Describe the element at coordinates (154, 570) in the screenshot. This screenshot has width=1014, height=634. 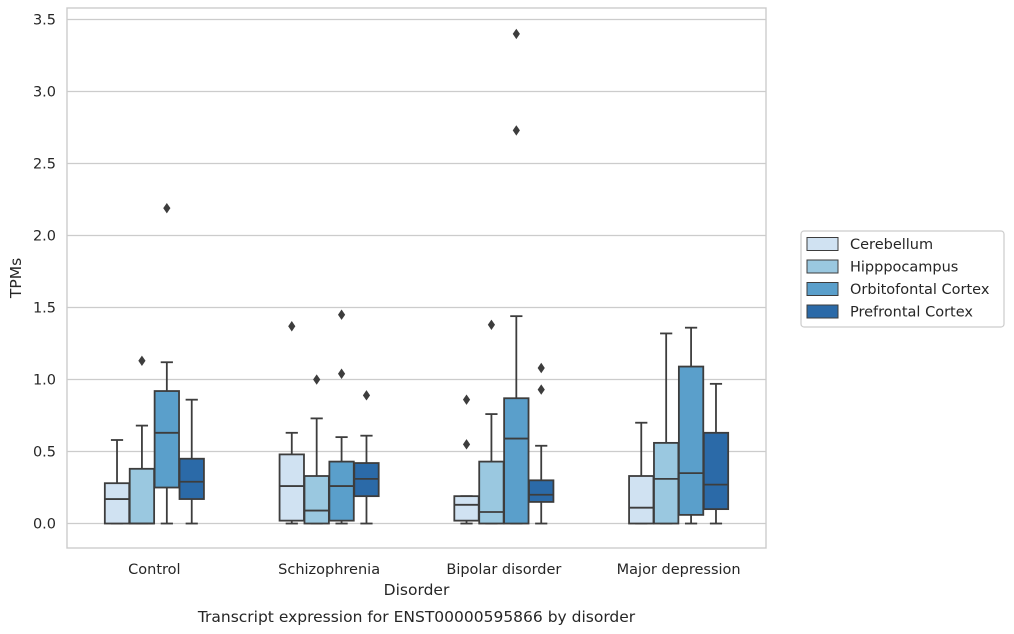
I see `x-tick-label: Control` at that location.